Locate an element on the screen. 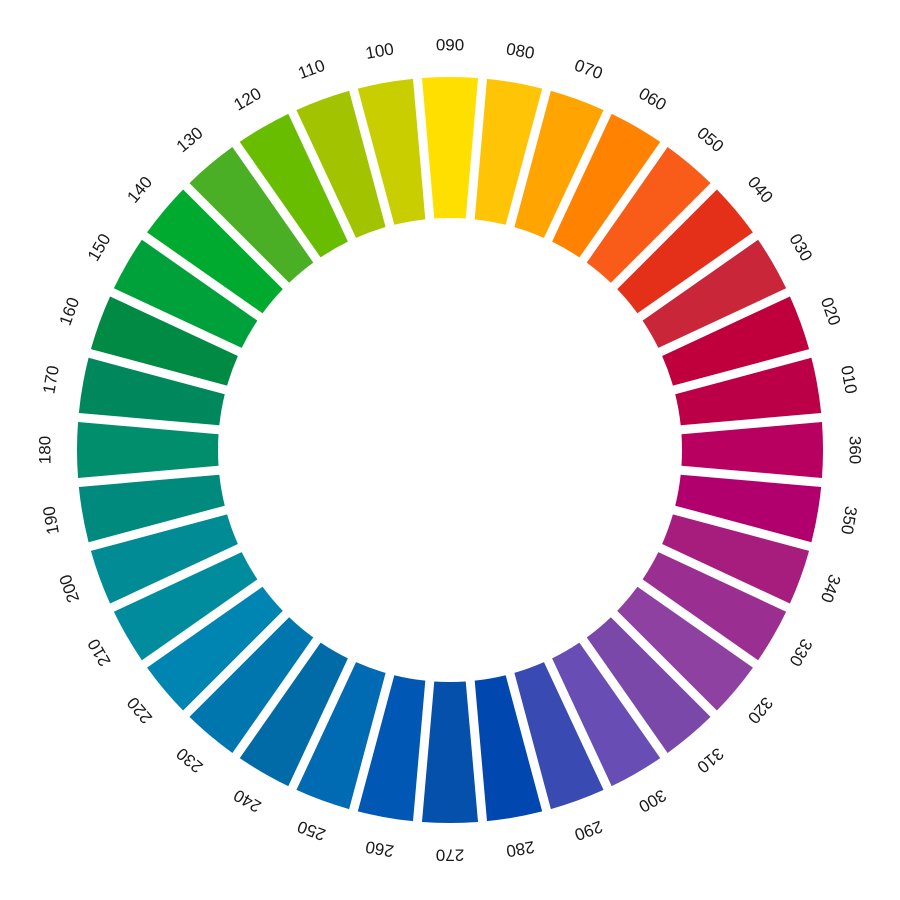 The image size is (900, 900). hue-label-180: 180 is located at coordinates (45, 450).